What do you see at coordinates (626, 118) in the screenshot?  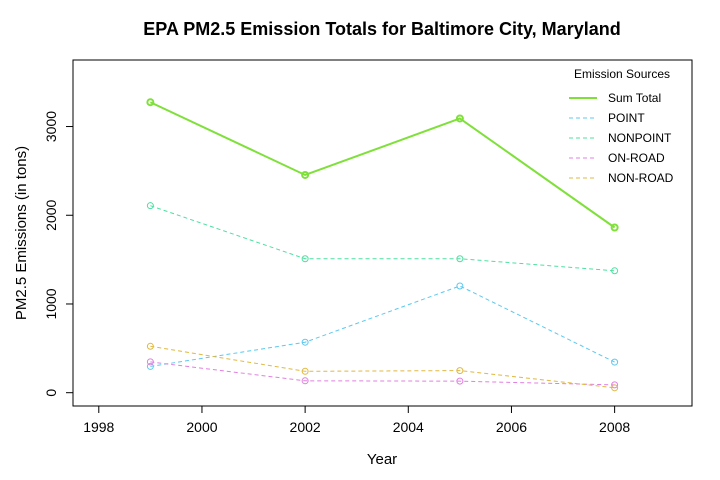 I see `legend-label-point: POINT` at bounding box center [626, 118].